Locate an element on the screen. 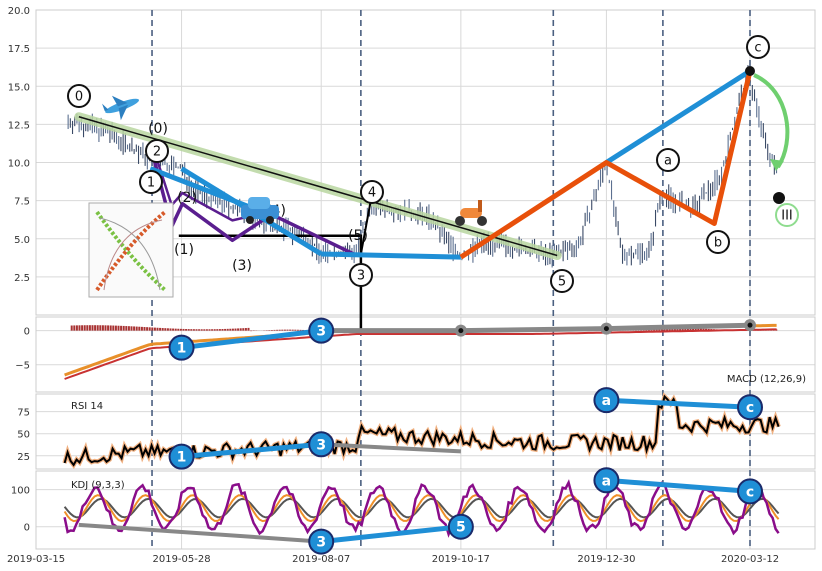 The image size is (822, 571). macd-frame is located at coordinates (425, 354).